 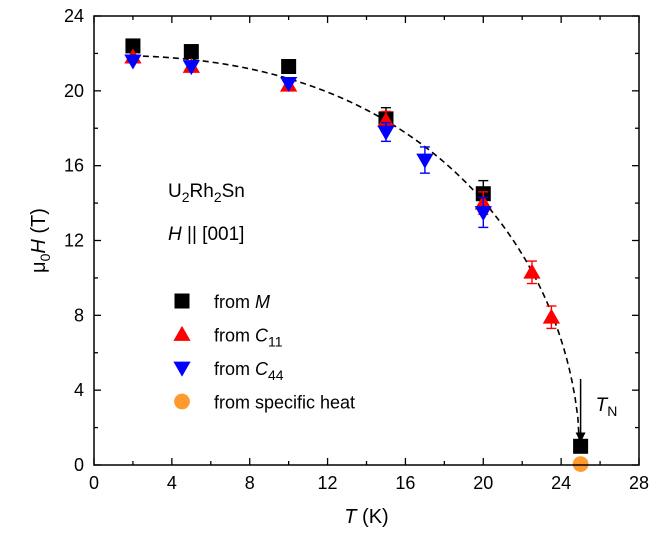 I want to click on compound-rh: Rh, so click(x=202, y=191).